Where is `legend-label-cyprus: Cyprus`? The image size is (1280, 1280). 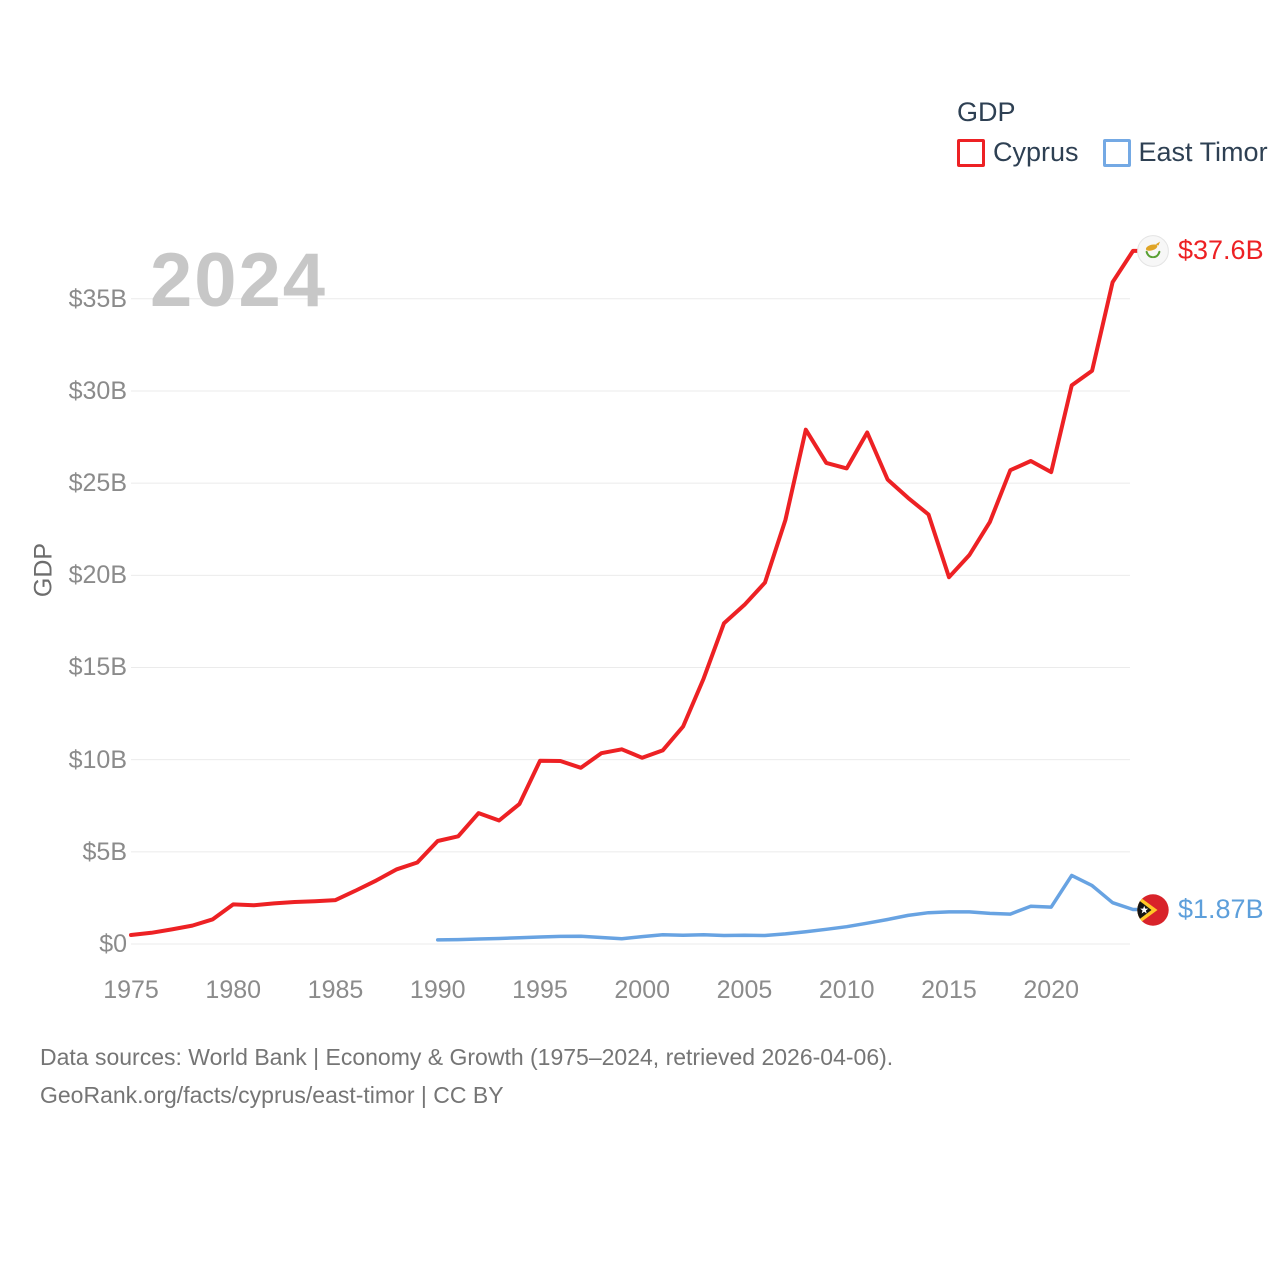
legend-label-cyprus: Cyprus is located at coordinates (1036, 152).